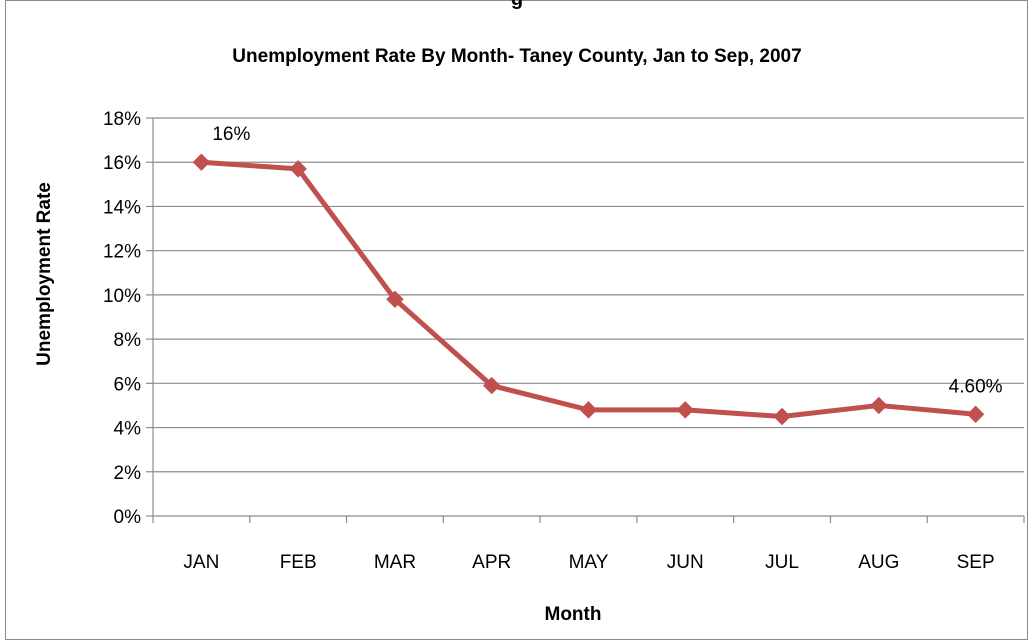 Image resolution: width=1034 pixels, height=644 pixels. What do you see at coordinates (878, 562) in the screenshot?
I see `x-tick-label: AUG` at bounding box center [878, 562].